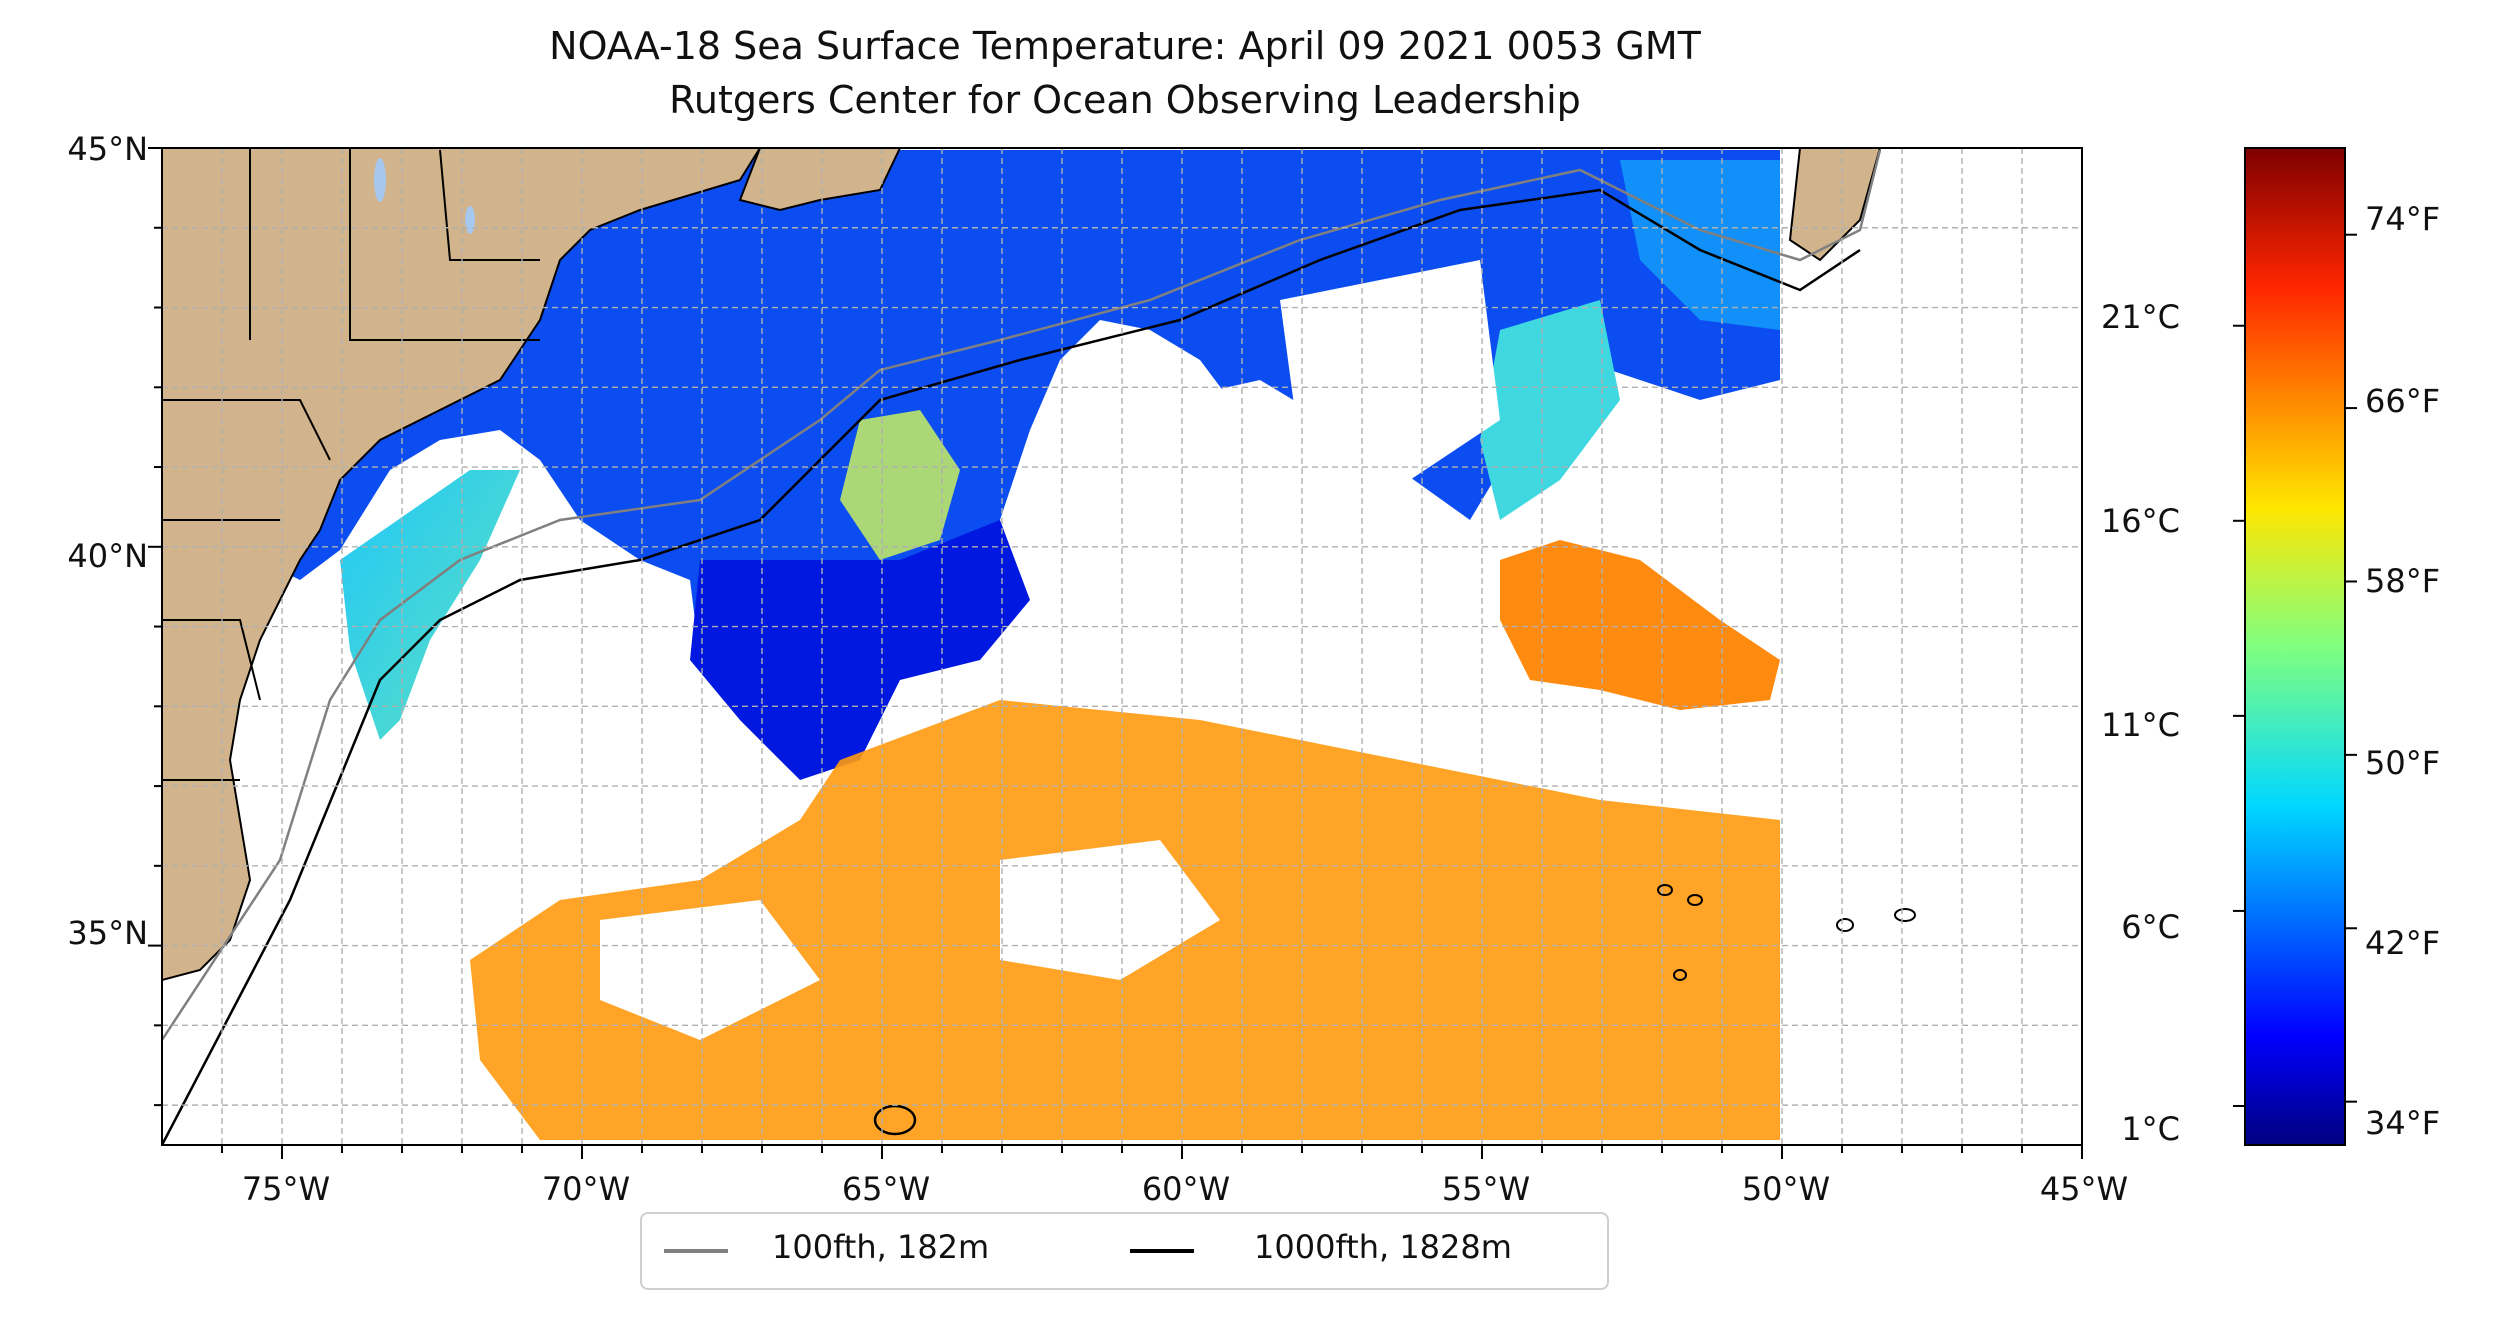 The height and width of the screenshot is (1318, 2502). Describe the element at coordinates (586, 1189) in the screenshot. I see `lon-label-70w: 70°W` at that location.